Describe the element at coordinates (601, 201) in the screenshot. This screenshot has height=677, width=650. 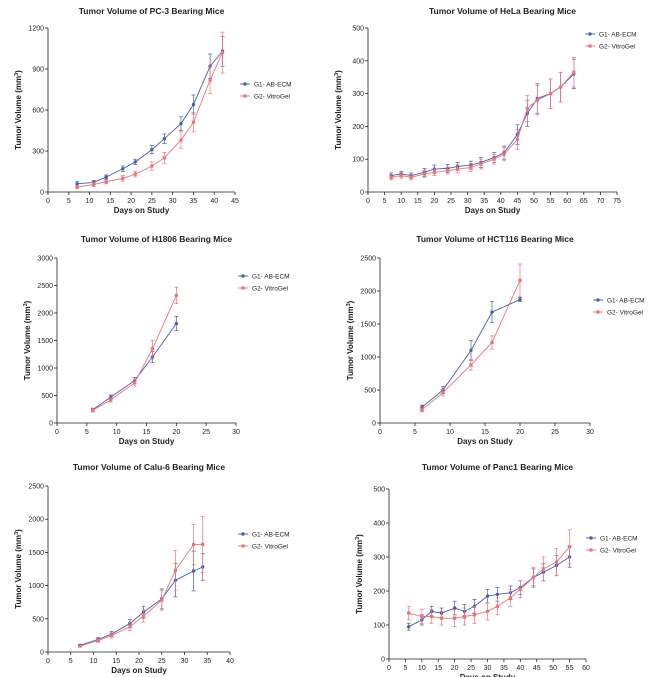
I see `x-tick-label: 70` at that location.